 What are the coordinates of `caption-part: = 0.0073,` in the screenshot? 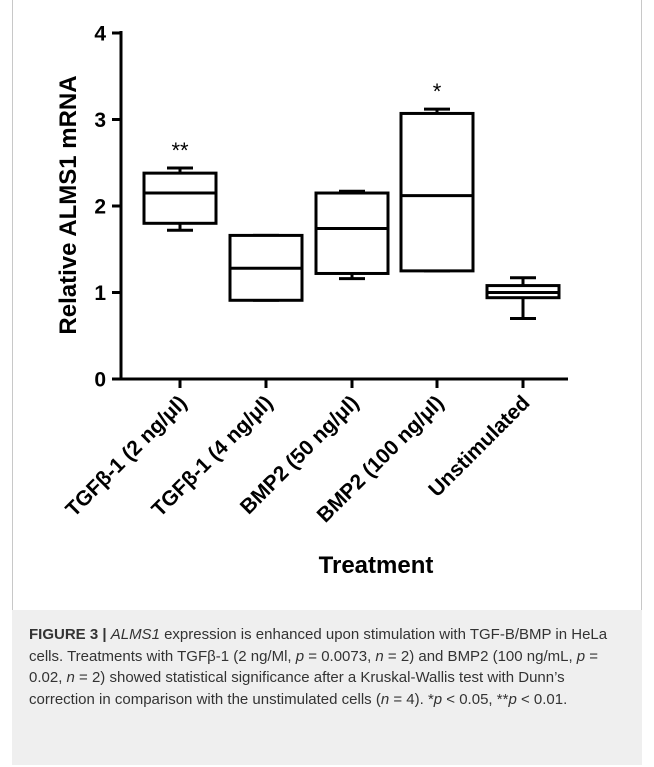 It's located at (340, 656).